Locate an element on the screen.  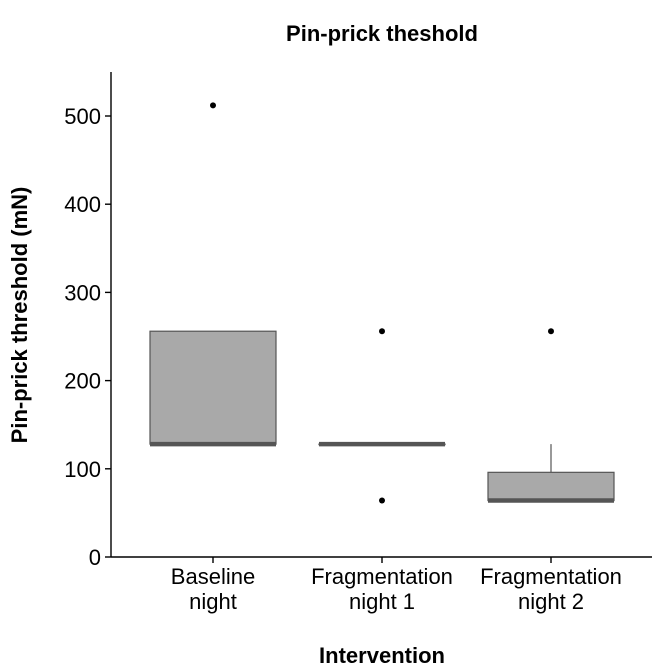
y-tick-label: 0 is located at coordinates (95, 557).